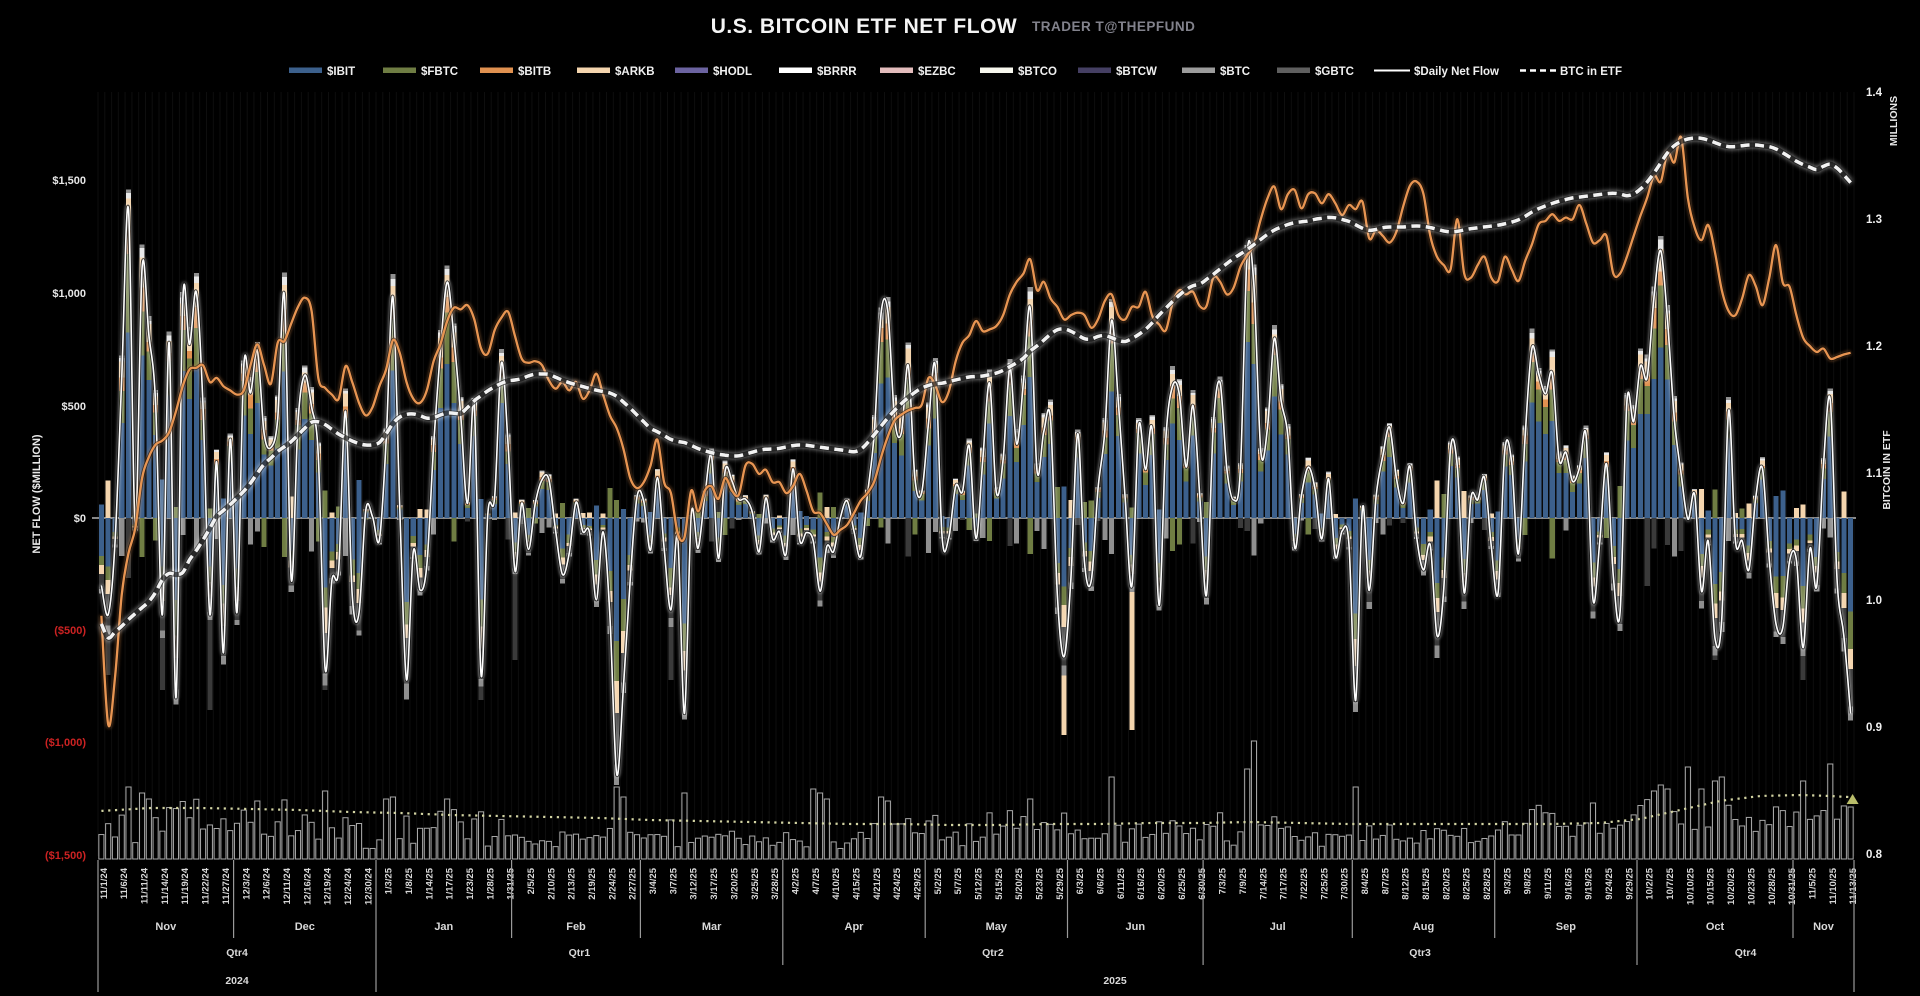 The width and height of the screenshot is (1920, 996). What do you see at coordinates (572, 883) in the screenshot?
I see `svg-text: 2/13/25` at bounding box center [572, 883].